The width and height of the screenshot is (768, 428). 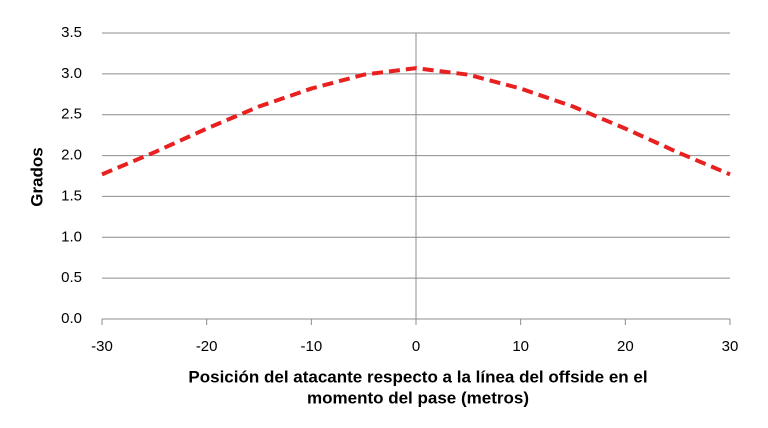 I want to click on y-tick-label: 2.5, so click(x=71, y=114).